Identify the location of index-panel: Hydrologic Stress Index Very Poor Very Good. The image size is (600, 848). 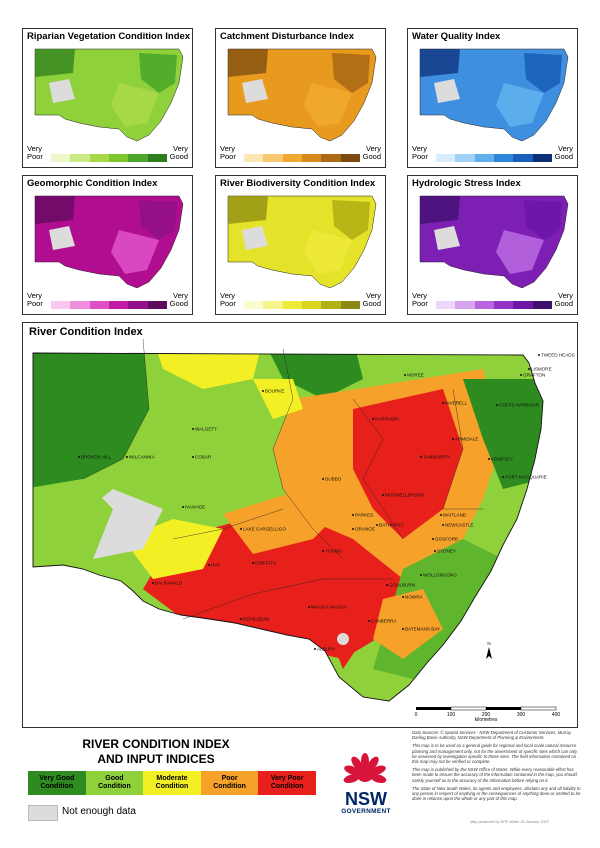
(492, 245).